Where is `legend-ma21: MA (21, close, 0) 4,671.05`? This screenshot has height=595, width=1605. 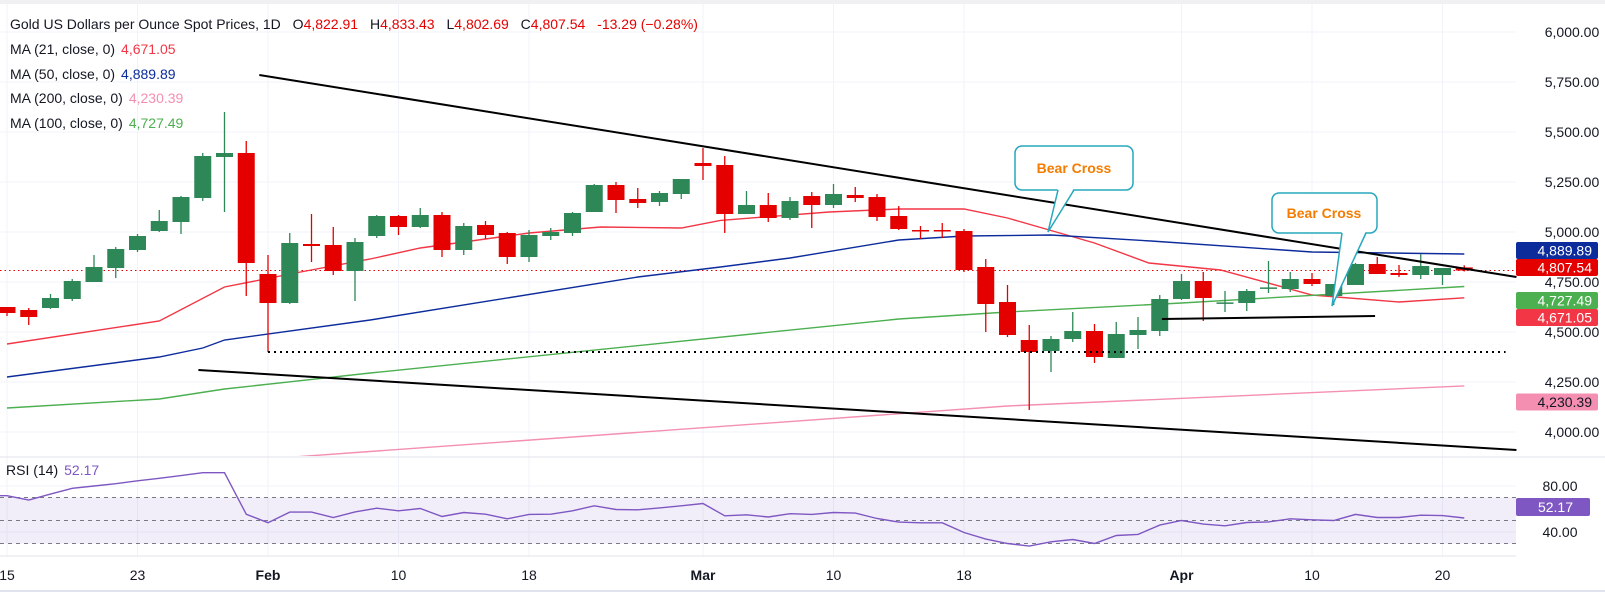 legend-ma21: MA (21, close, 0) 4,671.05 is located at coordinates (354, 49).